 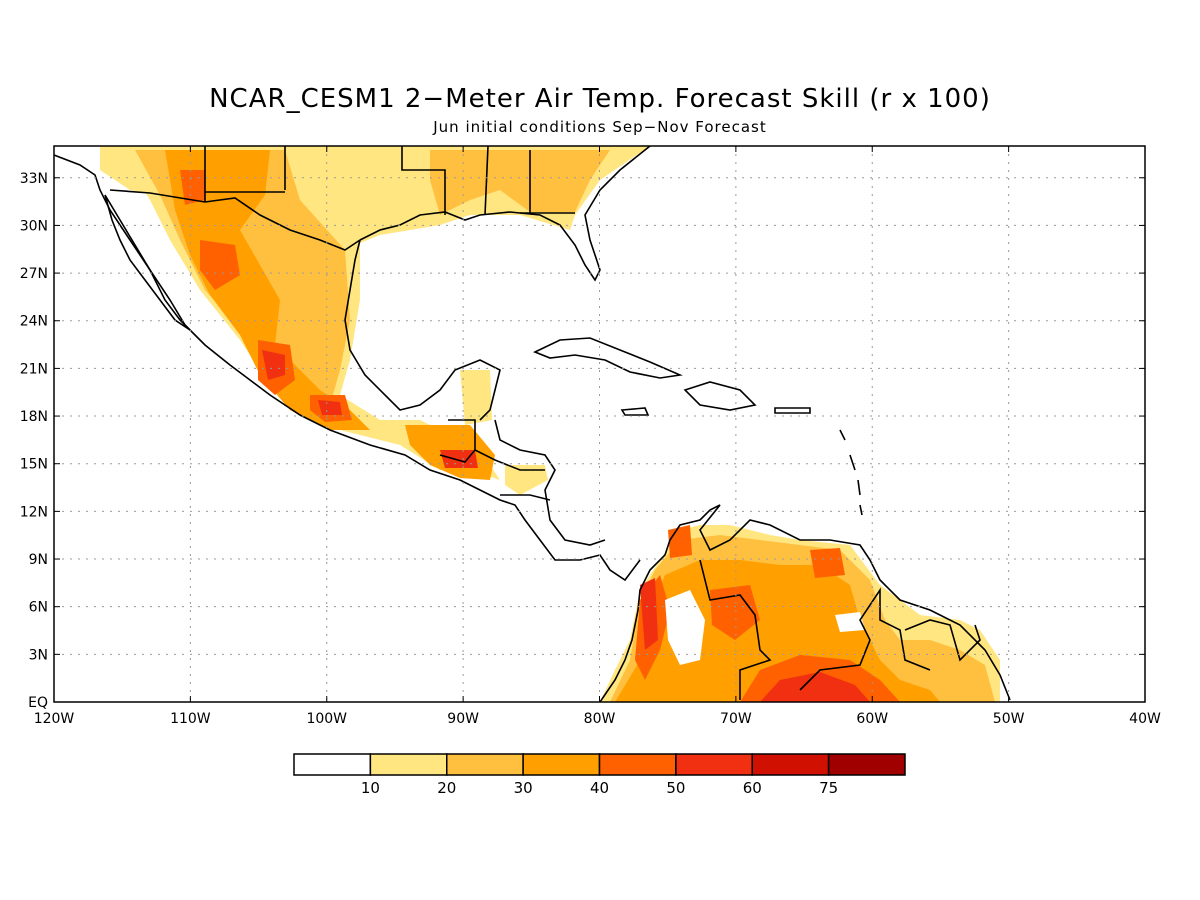 I want to click on coast-caribbean-ca, so click(x=550, y=482).